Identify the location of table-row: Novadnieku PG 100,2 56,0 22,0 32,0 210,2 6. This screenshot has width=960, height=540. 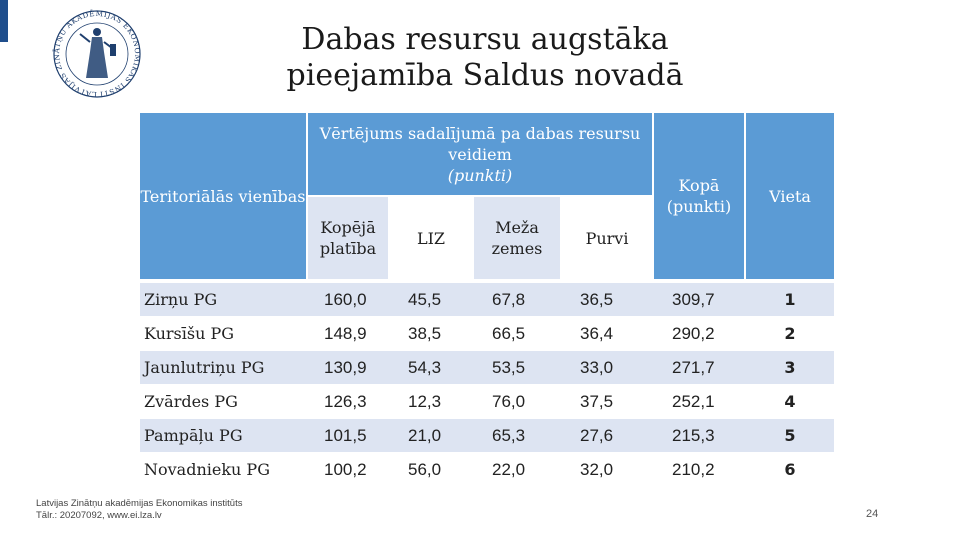
(487, 469).